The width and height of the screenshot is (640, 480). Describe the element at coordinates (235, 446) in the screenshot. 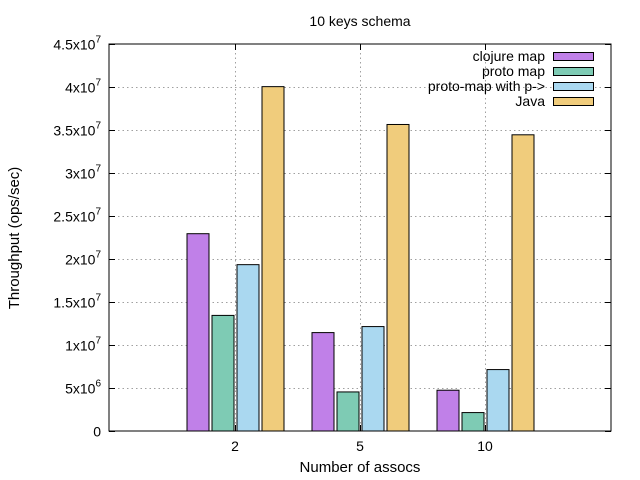

I see `x-tick-label: 2` at that location.